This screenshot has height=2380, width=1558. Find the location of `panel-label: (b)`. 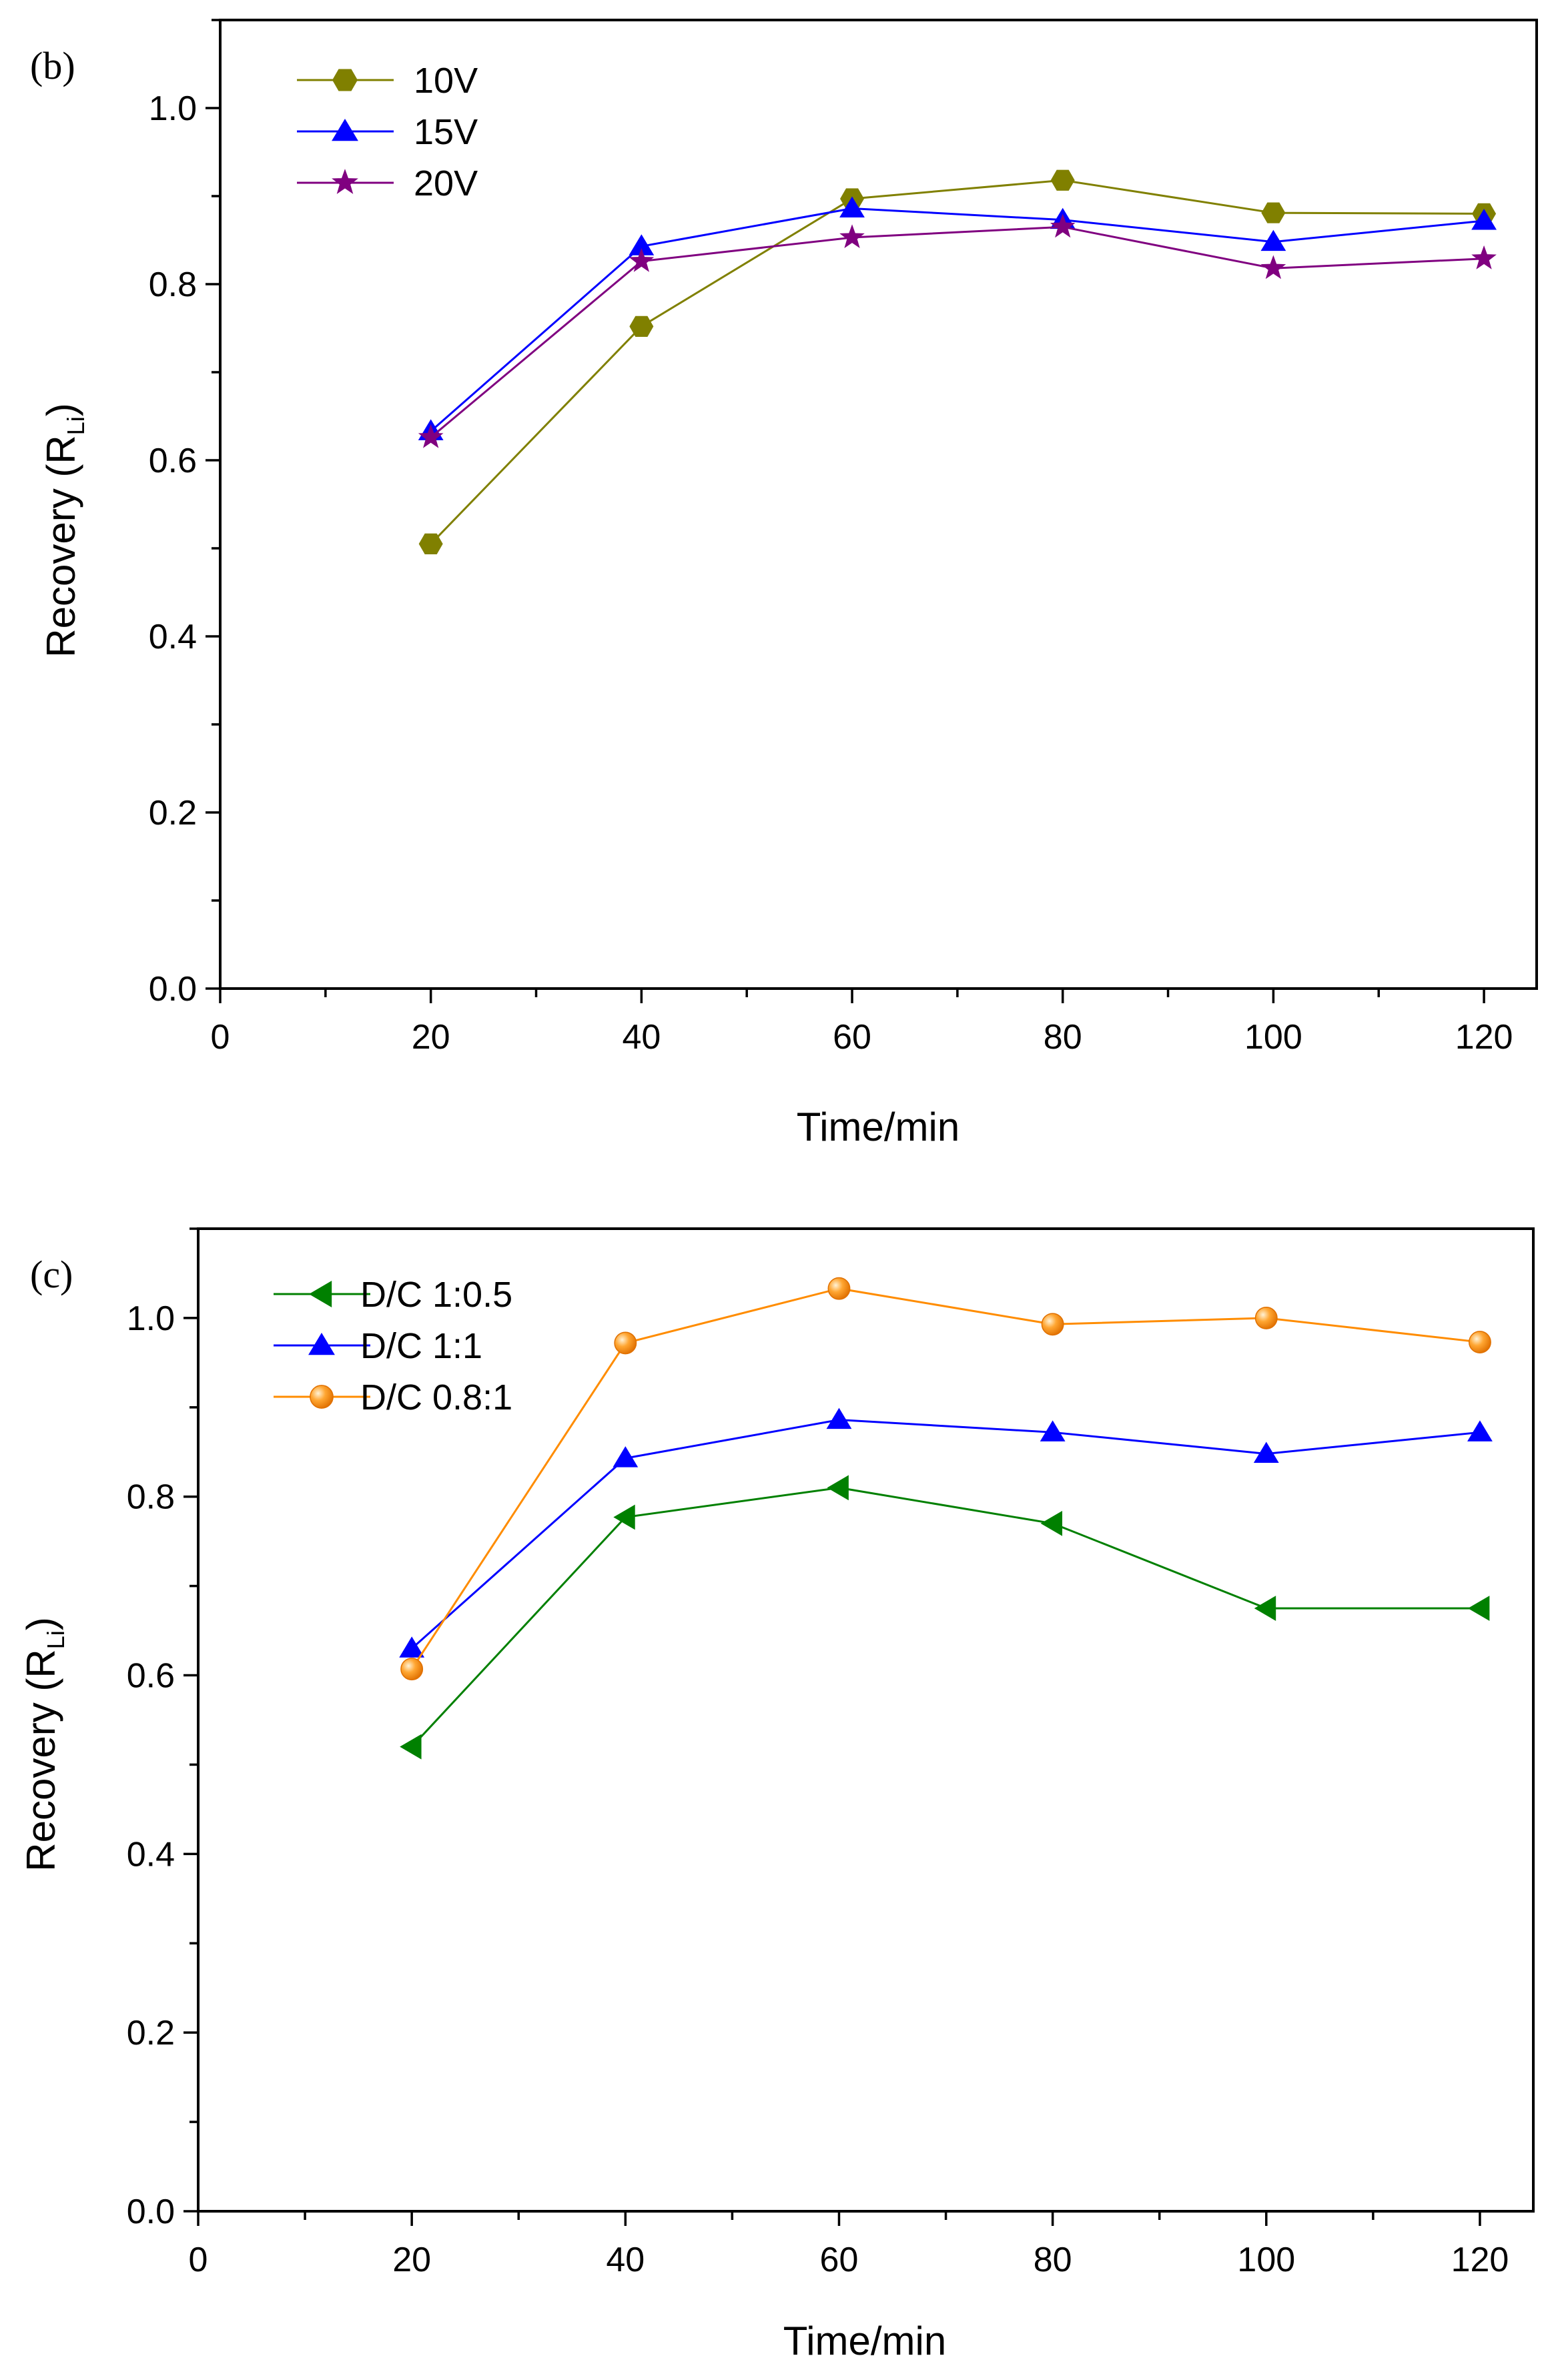

panel-label: (b) is located at coordinates (53, 65).